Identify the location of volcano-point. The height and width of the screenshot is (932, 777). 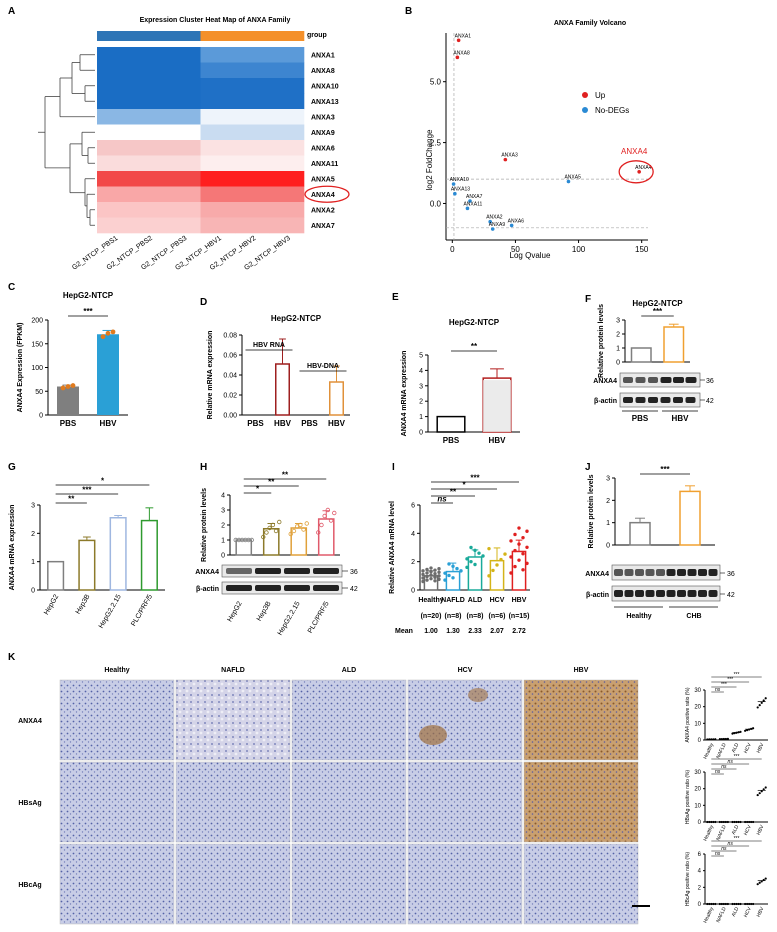
(458, 40).